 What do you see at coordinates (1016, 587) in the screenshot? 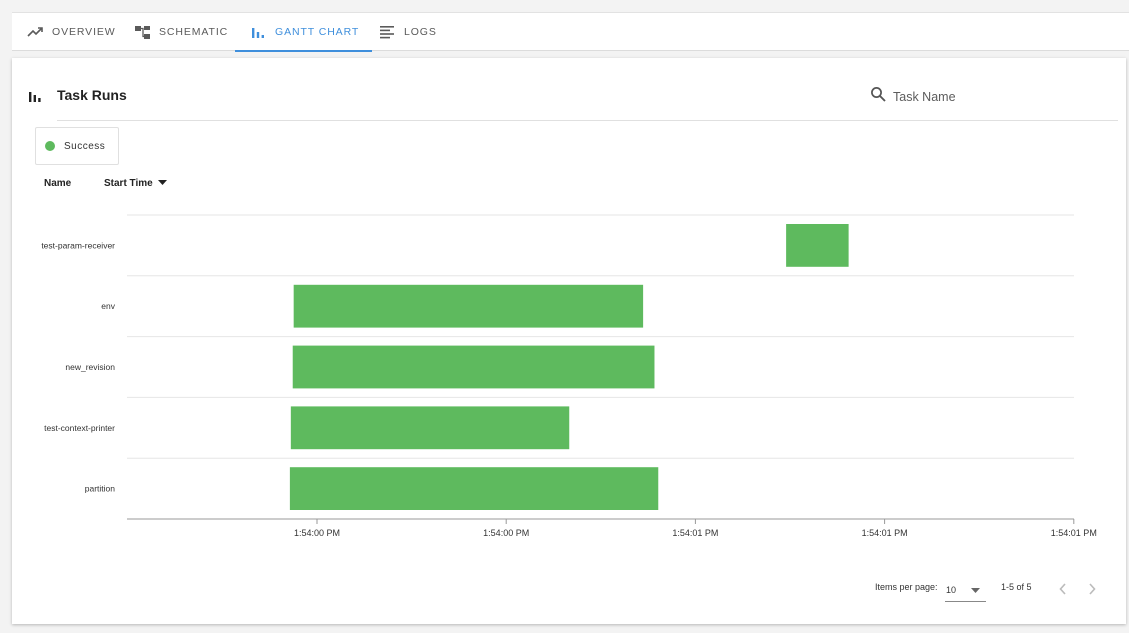
I see `page-range: 1-5 of 5` at bounding box center [1016, 587].